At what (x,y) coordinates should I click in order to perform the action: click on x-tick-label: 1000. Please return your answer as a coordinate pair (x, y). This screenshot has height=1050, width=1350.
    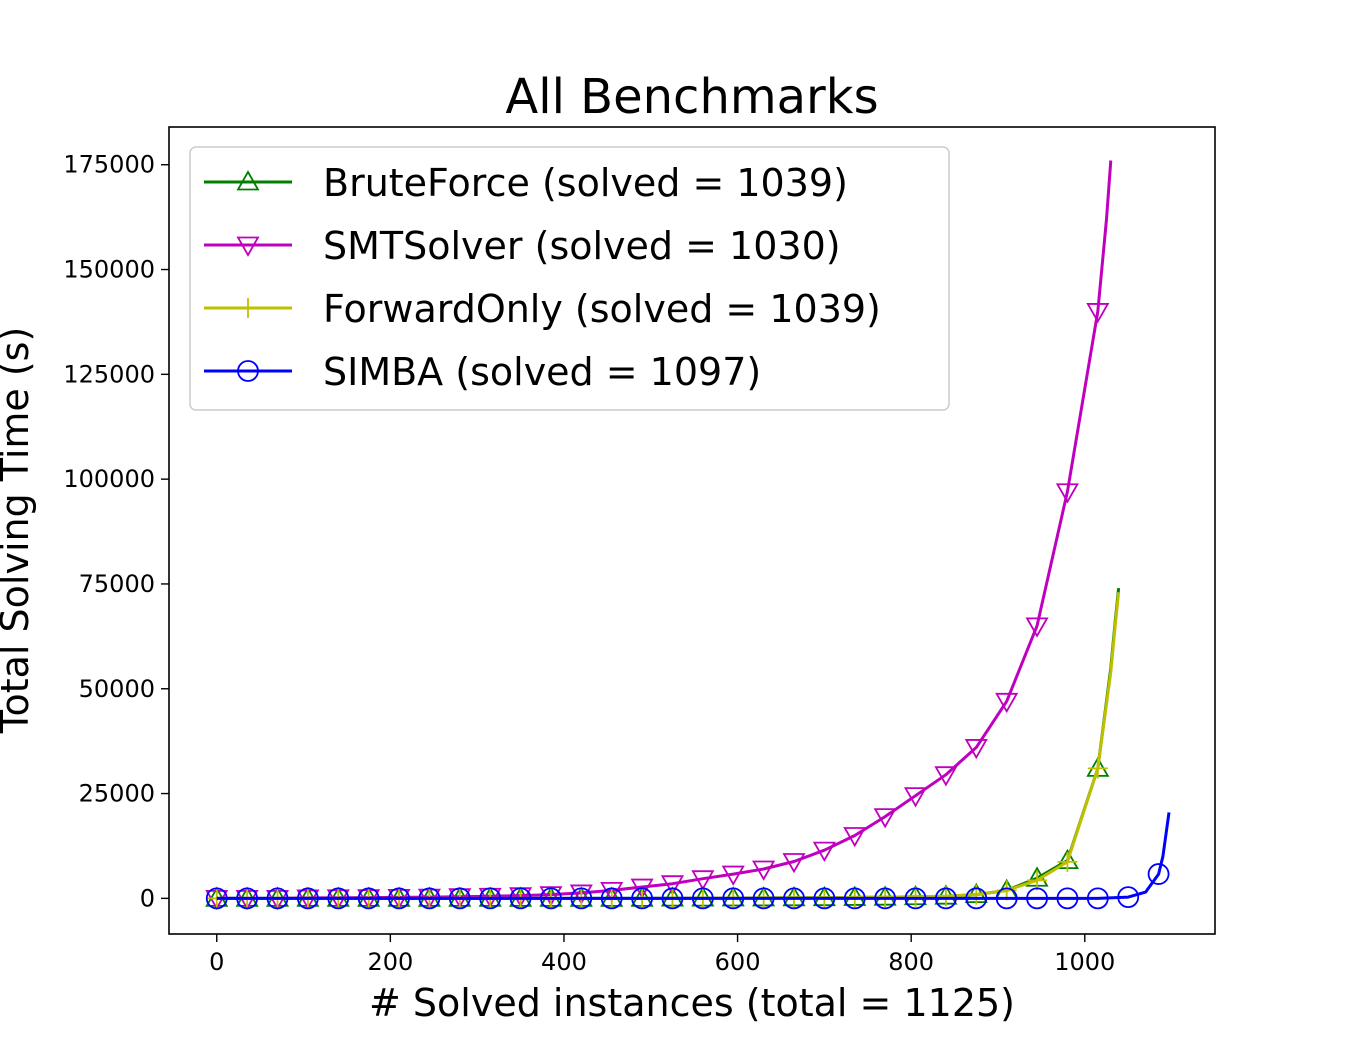
    Looking at the image, I should click on (1084, 962).